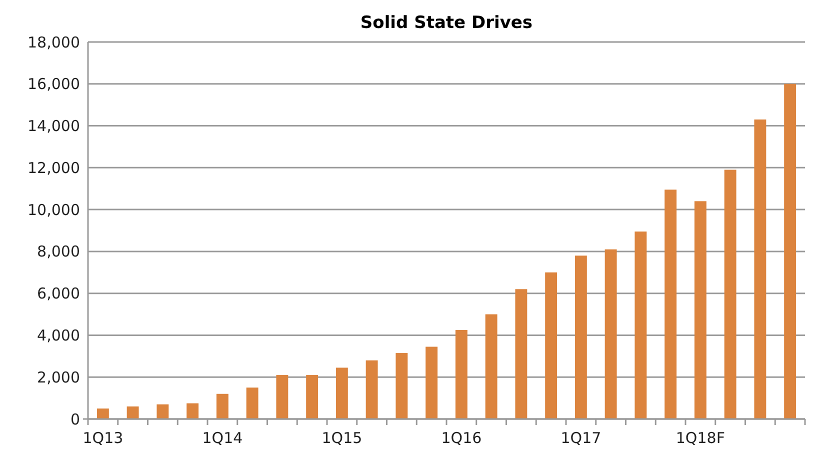  Describe the element at coordinates (222, 438) in the screenshot. I see `x-tick-label: 1Q14` at that location.